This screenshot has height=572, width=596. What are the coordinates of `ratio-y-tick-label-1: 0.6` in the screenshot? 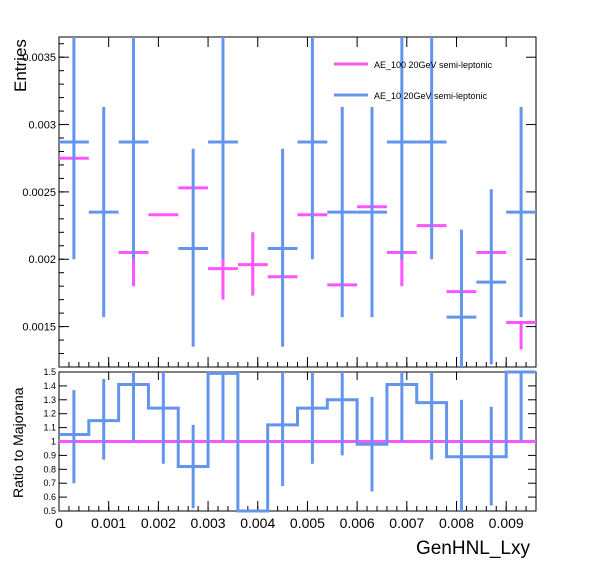 It's located at (49, 497).